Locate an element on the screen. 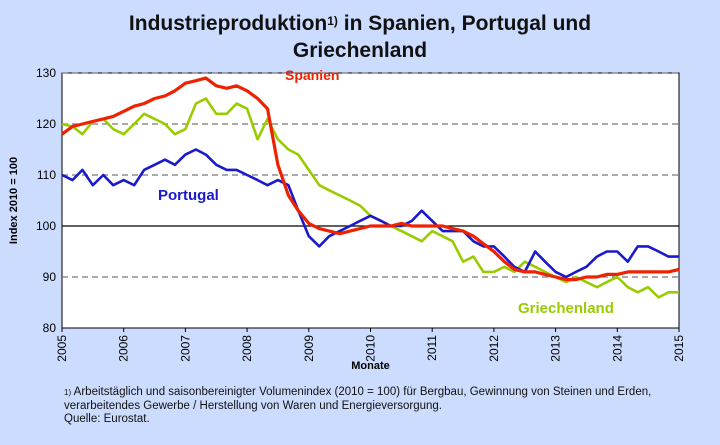  x-tick-label: 2010 is located at coordinates (371, 348).